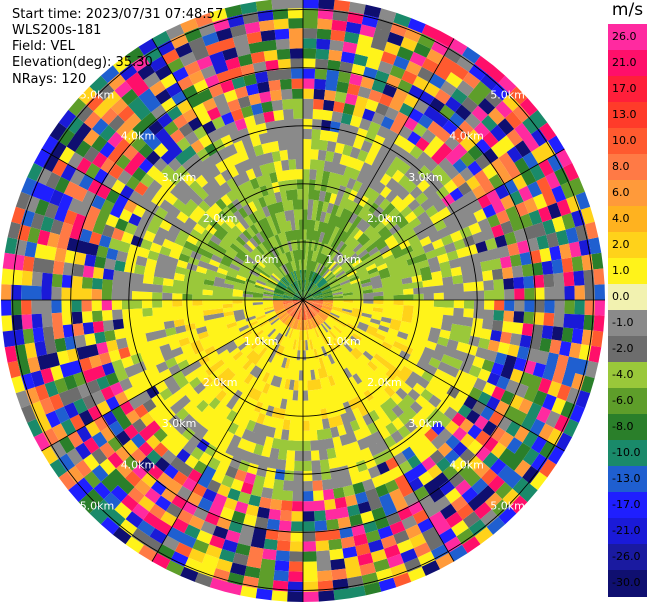 The width and height of the screenshot is (647, 607). What do you see at coordinates (621, 166) in the screenshot?
I see `colorbar-tick-label: 8.0` at bounding box center [621, 166].